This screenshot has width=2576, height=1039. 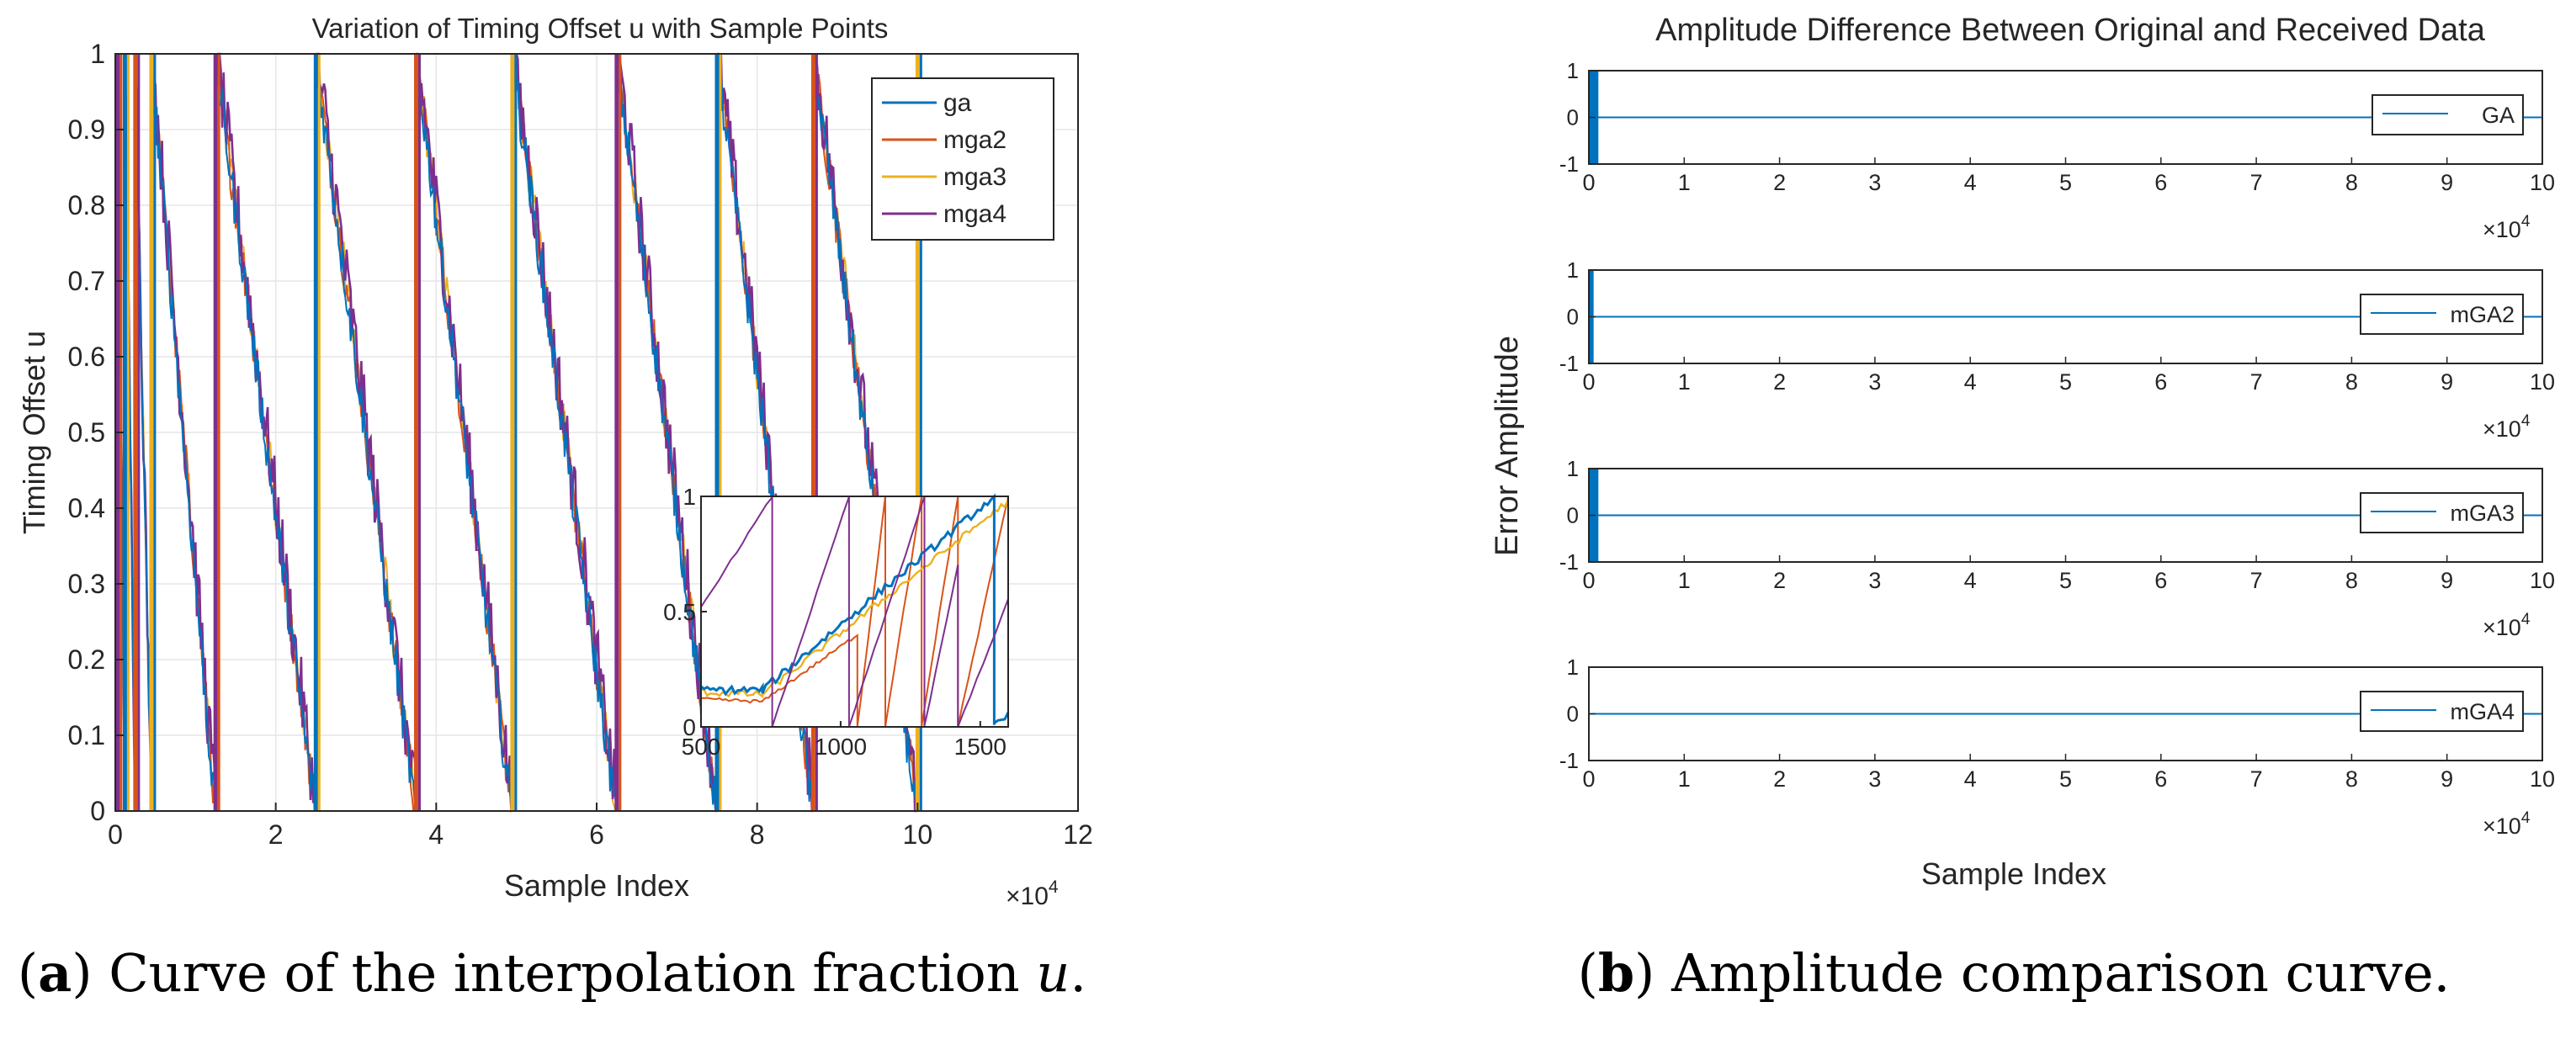 I want to click on y-tick-label: 0.2, so click(x=86, y=659).